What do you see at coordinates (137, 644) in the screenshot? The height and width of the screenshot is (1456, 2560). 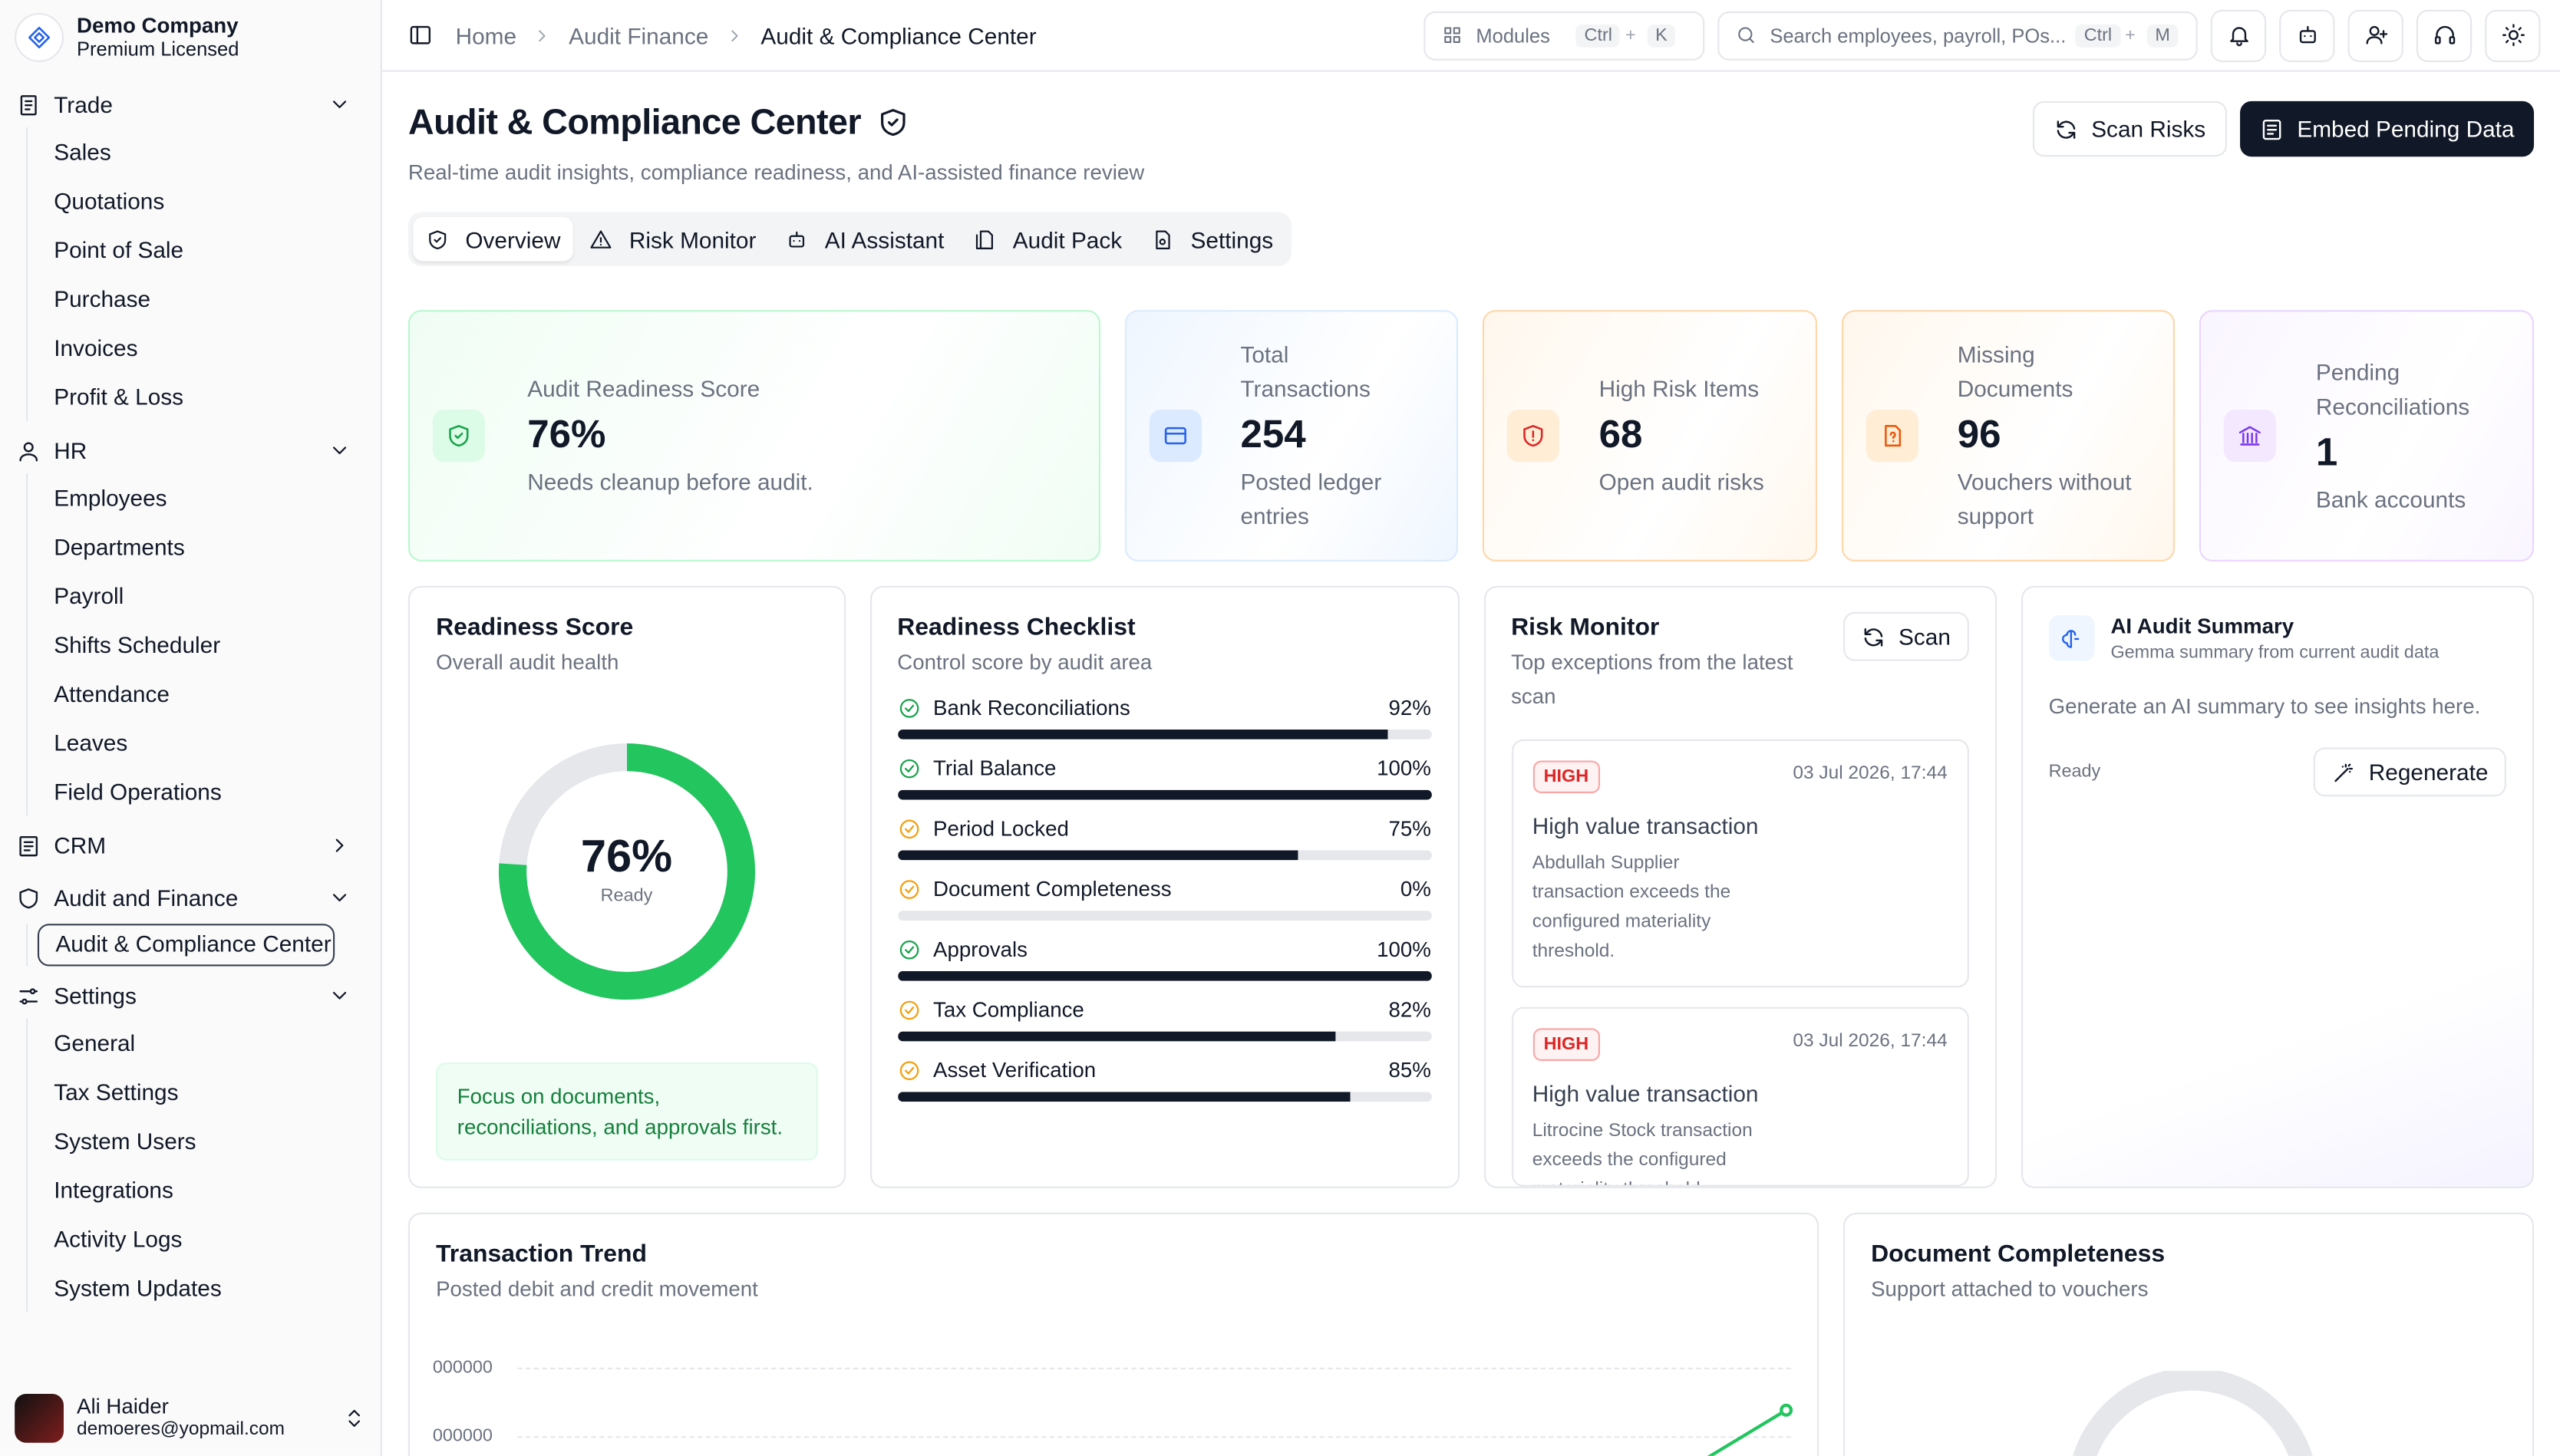 I see `sidebar-item-shifts: Shifts Scheduler` at bounding box center [137, 644].